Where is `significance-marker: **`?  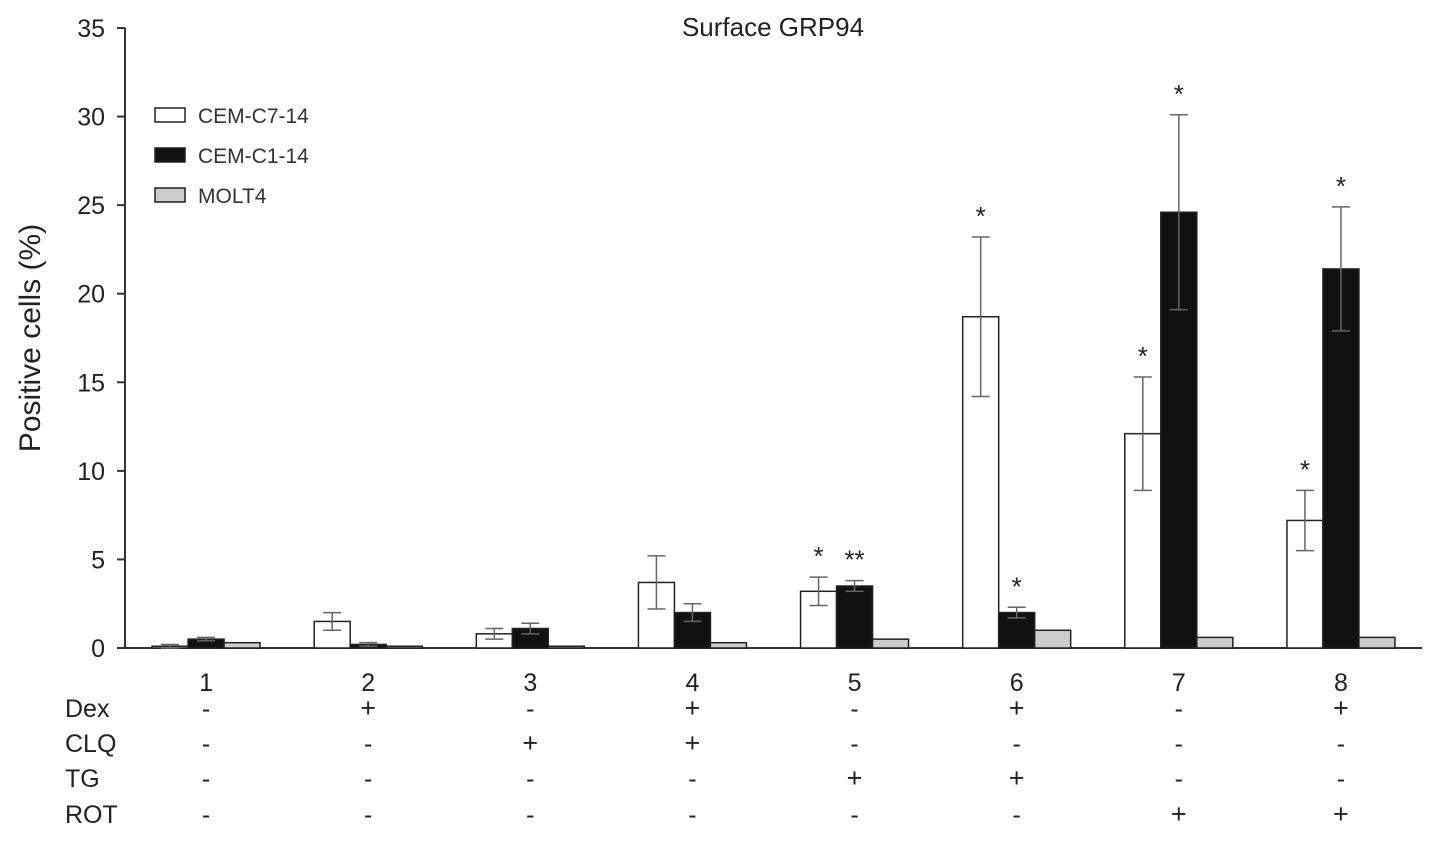 significance-marker: ** is located at coordinates (854, 560).